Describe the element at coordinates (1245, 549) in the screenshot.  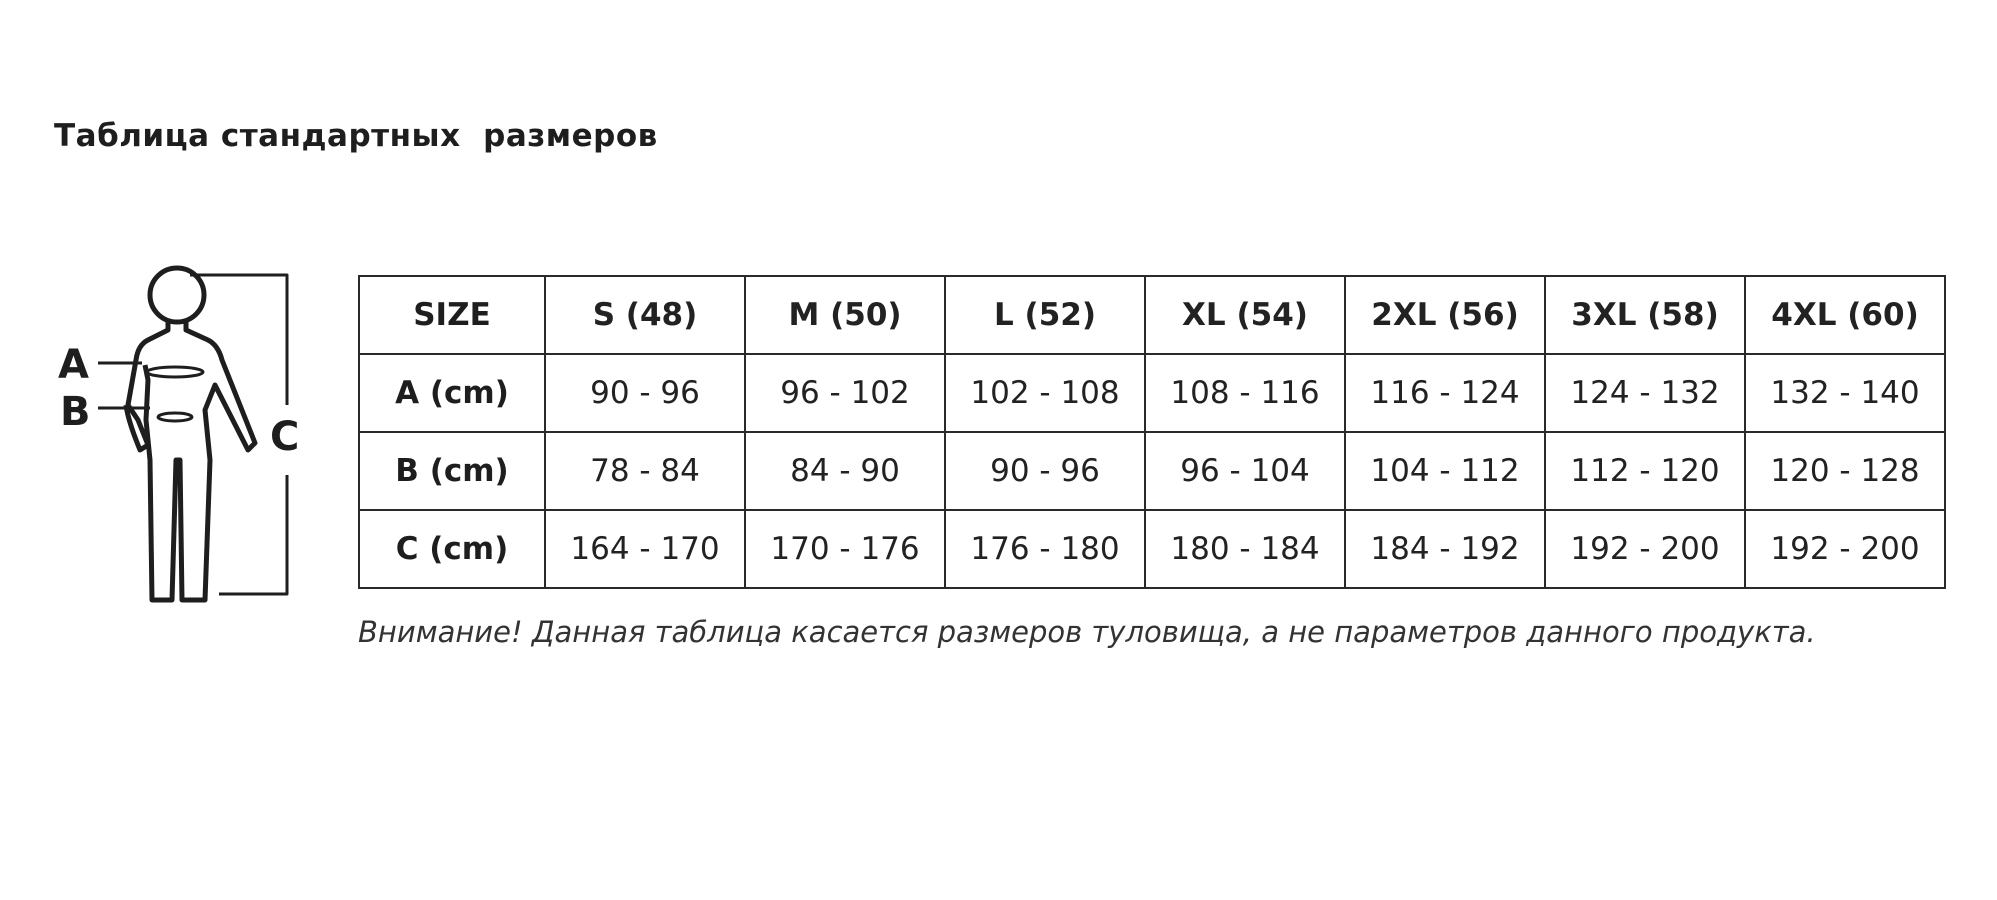
I see `table-cell: 180 - 184` at that location.